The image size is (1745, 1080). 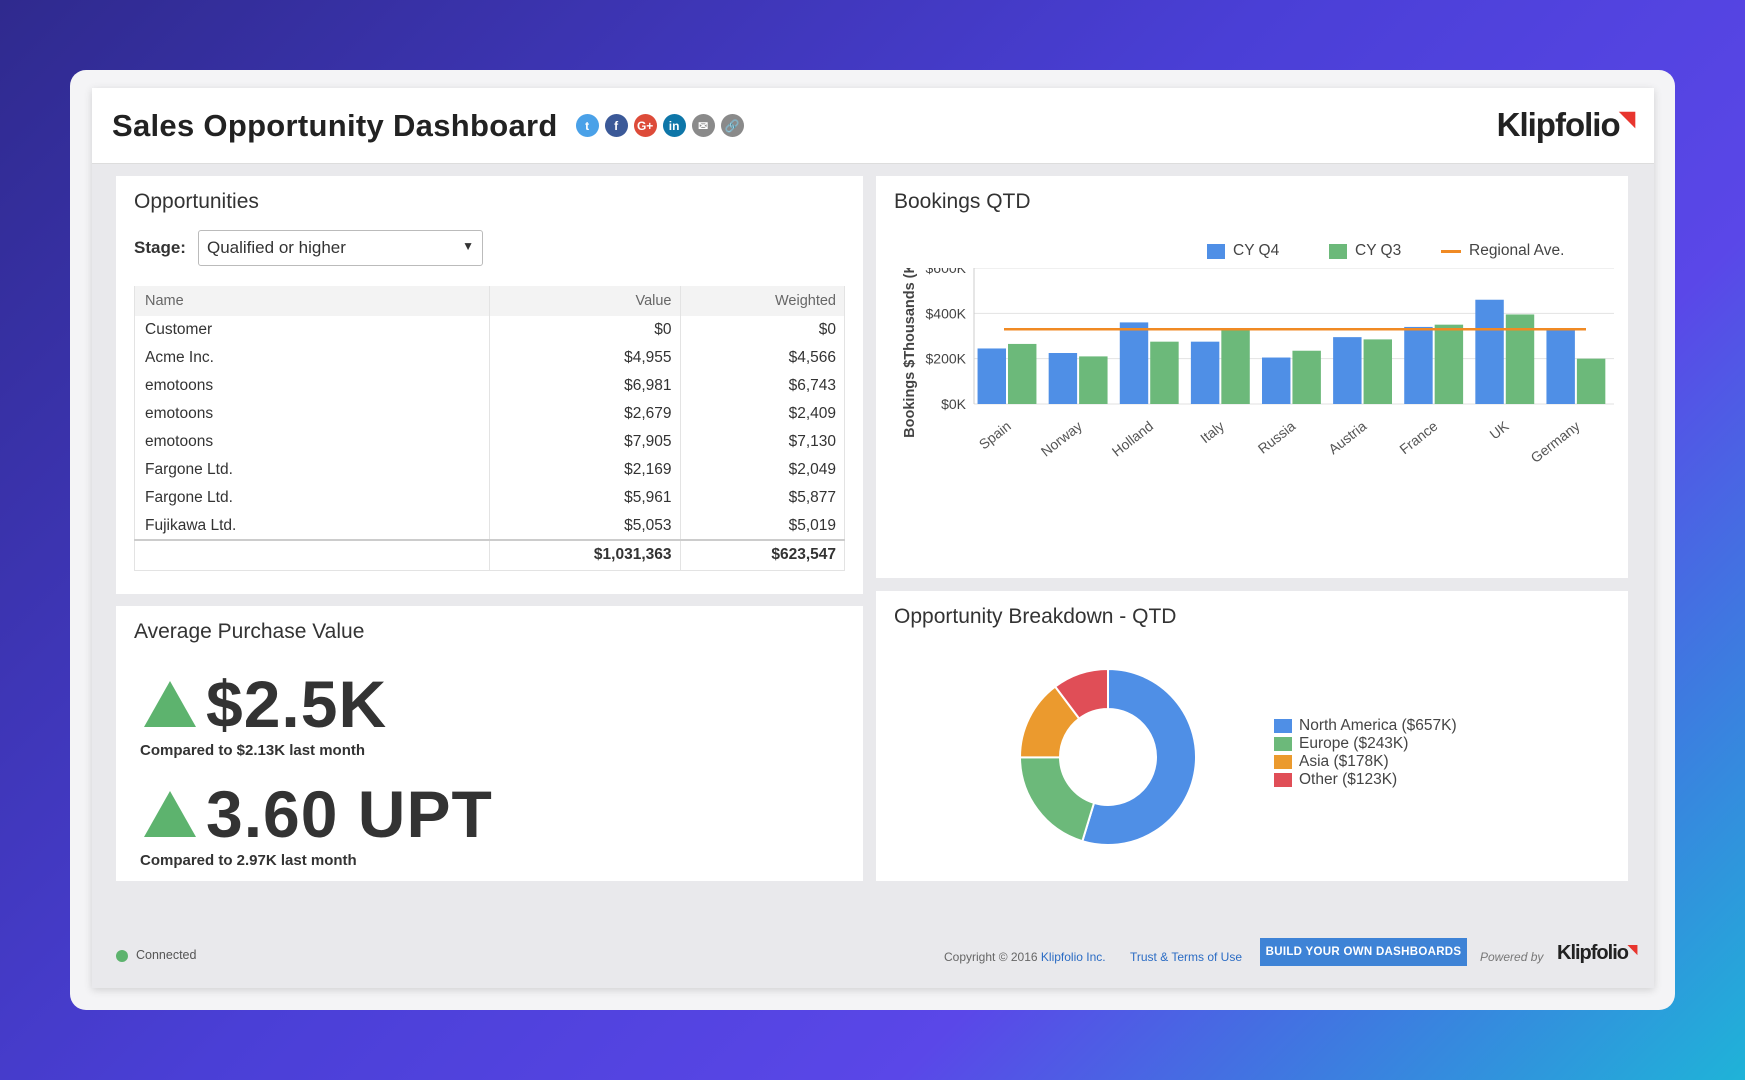 What do you see at coordinates (335, 125) in the screenshot?
I see `page-title: Sales Opportunity Dashboard` at bounding box center [335, 125].